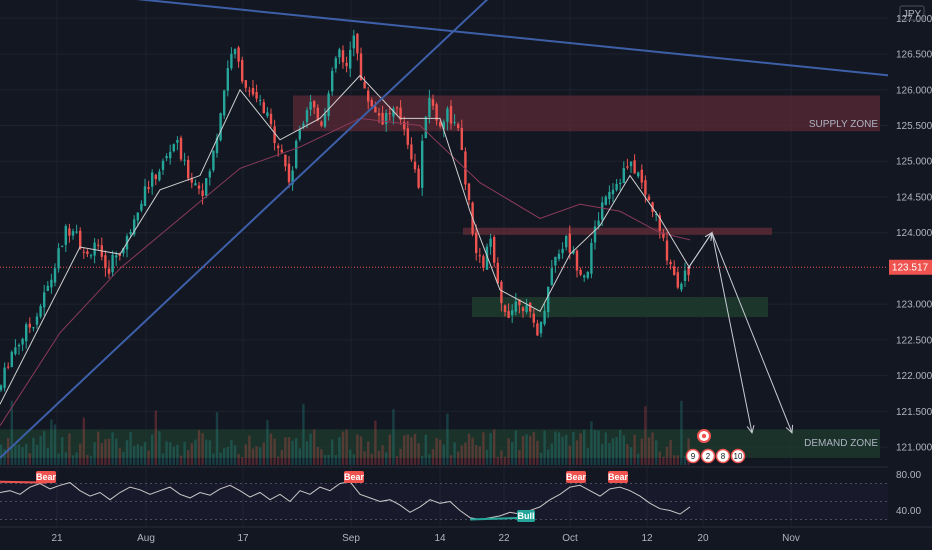 This screenshot has height=550, width=932. I want to click on price-axis-panel, so click(910, 275).